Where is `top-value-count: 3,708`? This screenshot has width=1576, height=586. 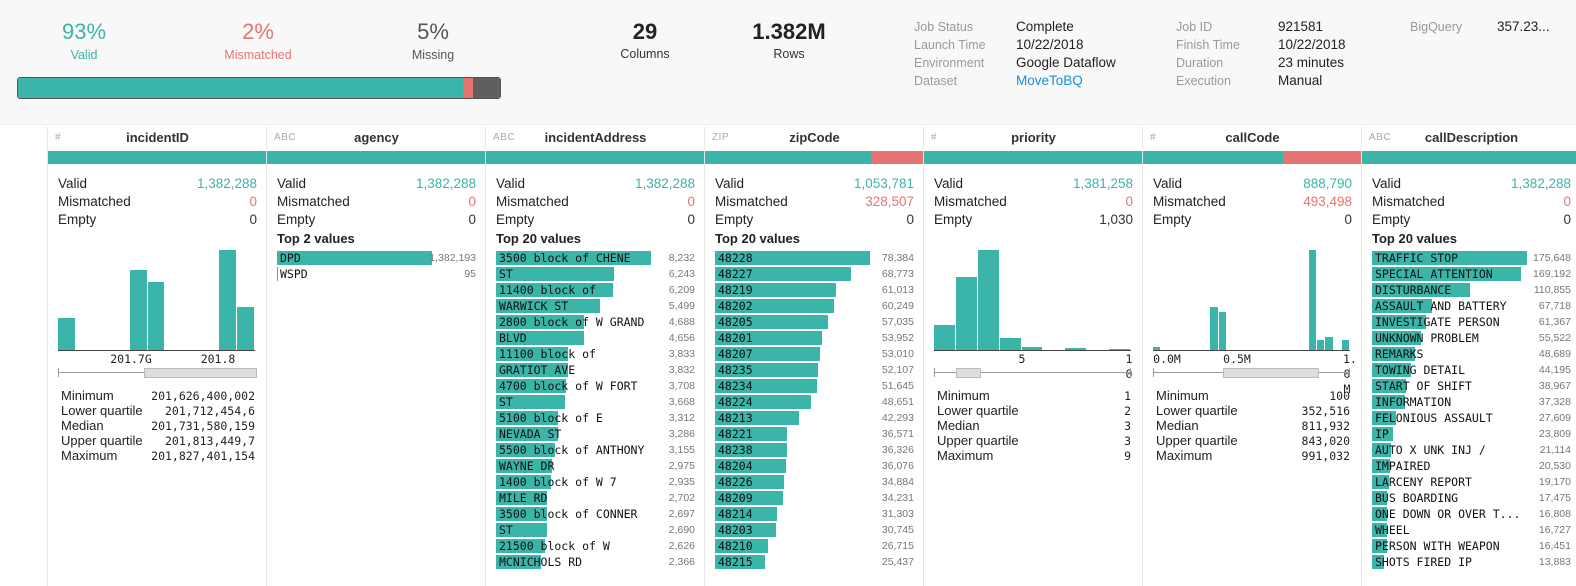
top-value-count: 3,708 is located at coordinates (681, 386).